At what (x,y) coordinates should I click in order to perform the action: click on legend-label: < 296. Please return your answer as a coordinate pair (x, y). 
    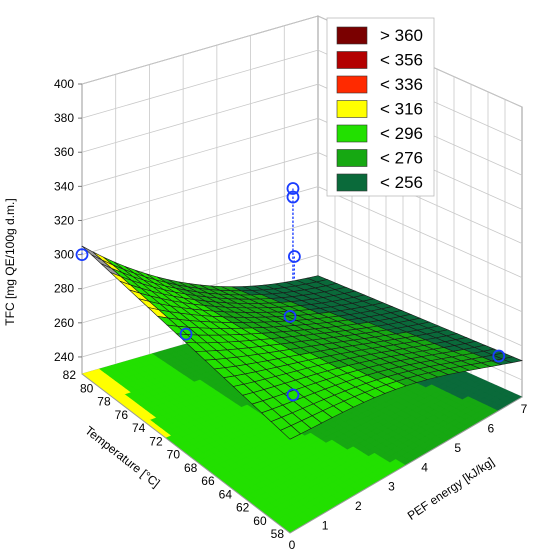
    Looking at the image, I should click on (401, 133).